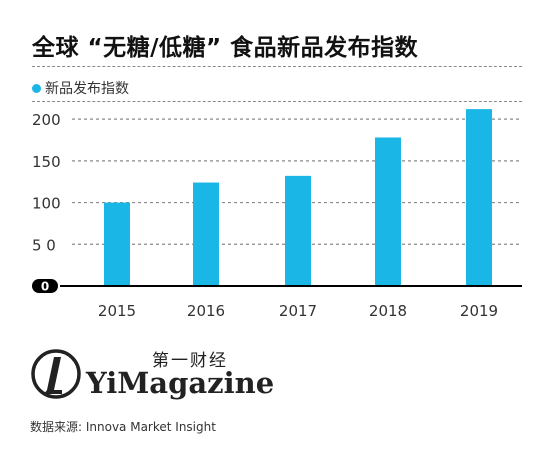  What do you see at coordinates (479, 197) in the screenshot?
I see `bar-2019` at bounding box center [479, 197].